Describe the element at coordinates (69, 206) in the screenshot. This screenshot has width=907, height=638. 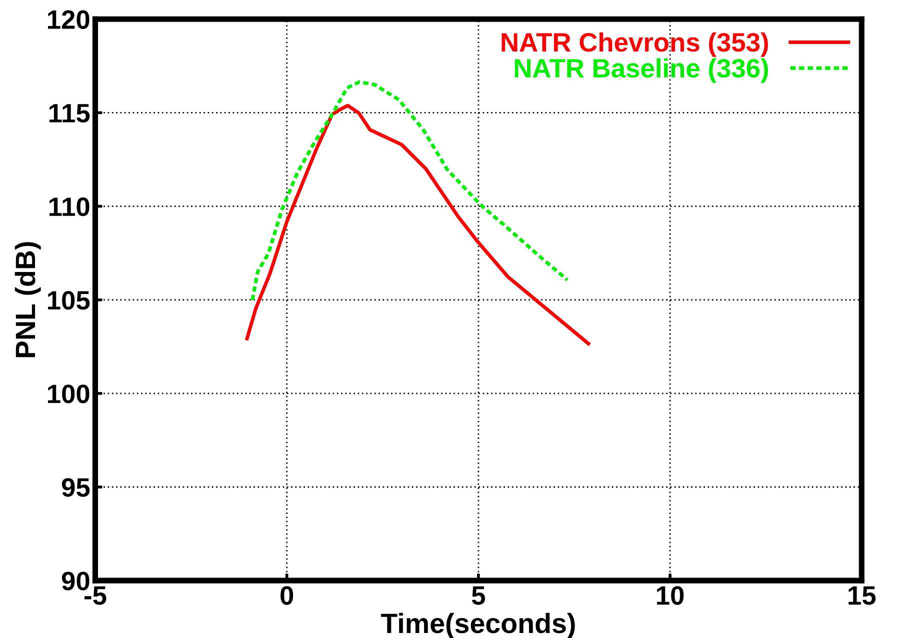
I see `y-tick-label: 110` at that location.